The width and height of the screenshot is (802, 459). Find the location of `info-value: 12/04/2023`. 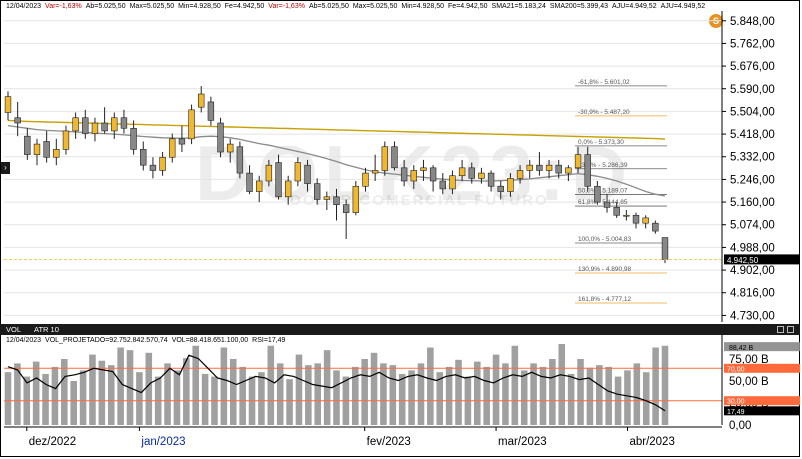

info-value: 12/04/2023 is located at coordinates (24, 6).